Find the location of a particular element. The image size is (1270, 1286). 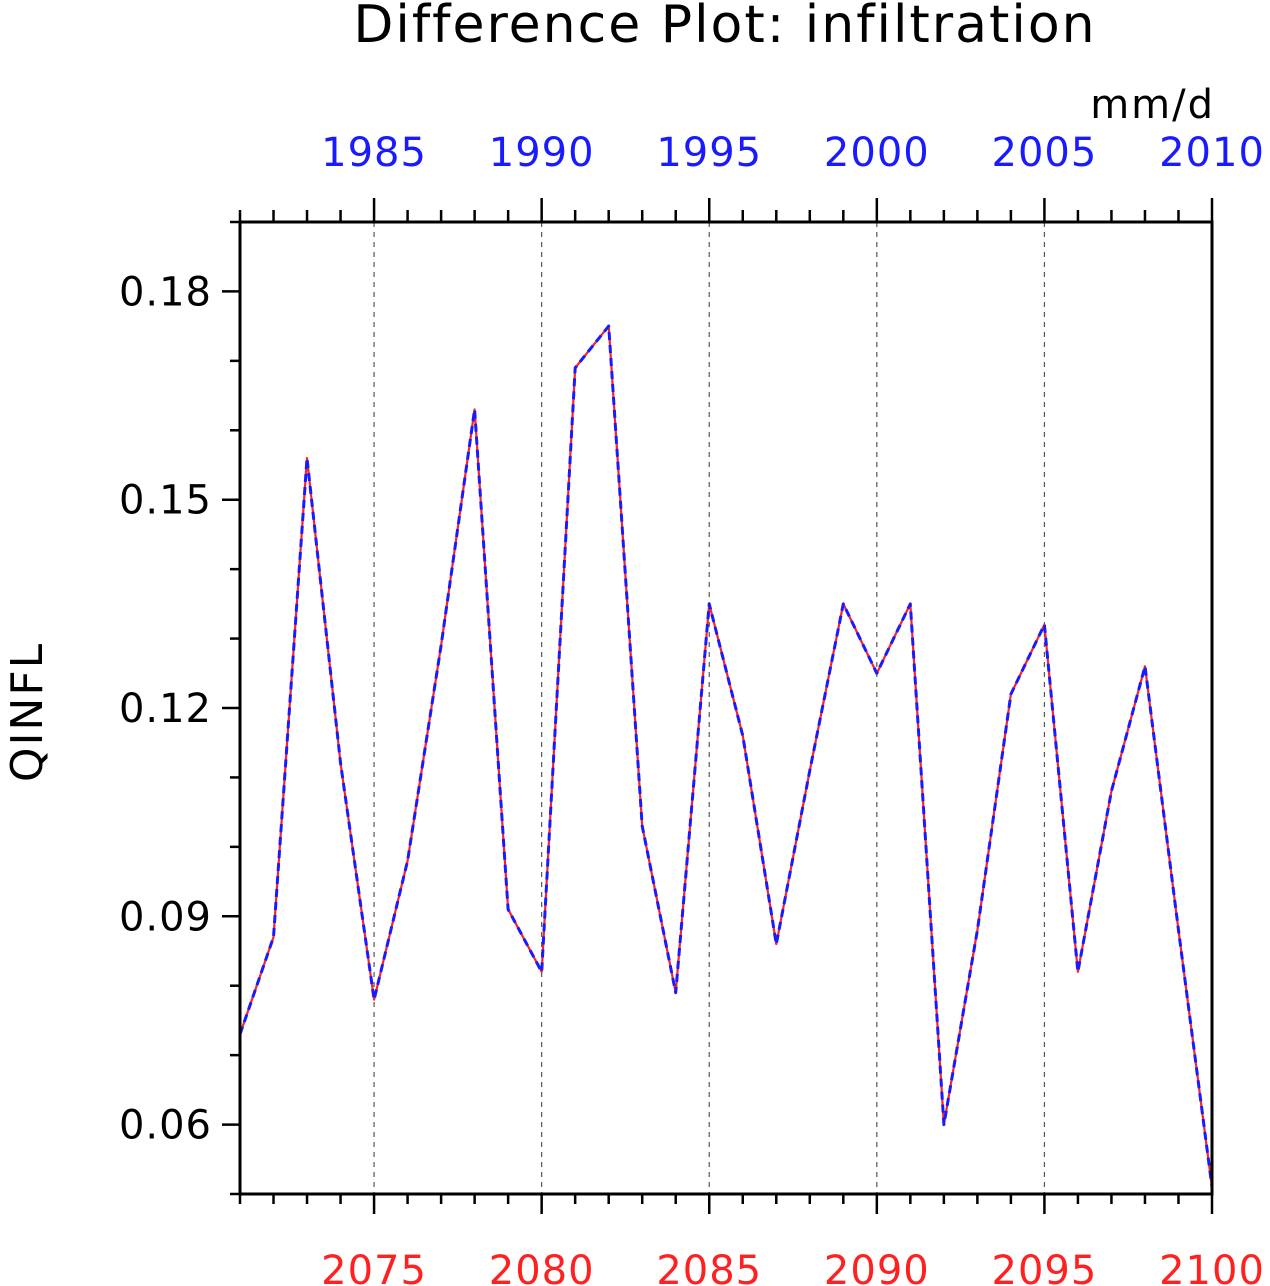

x-top-tick-label: 1990 is located at coordinates (542, 153).